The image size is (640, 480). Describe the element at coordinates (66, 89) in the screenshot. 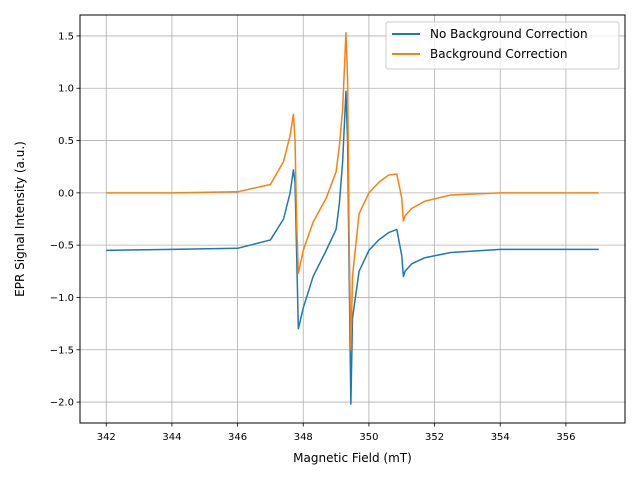

I see `y-tick-label: 1.0` at that location.